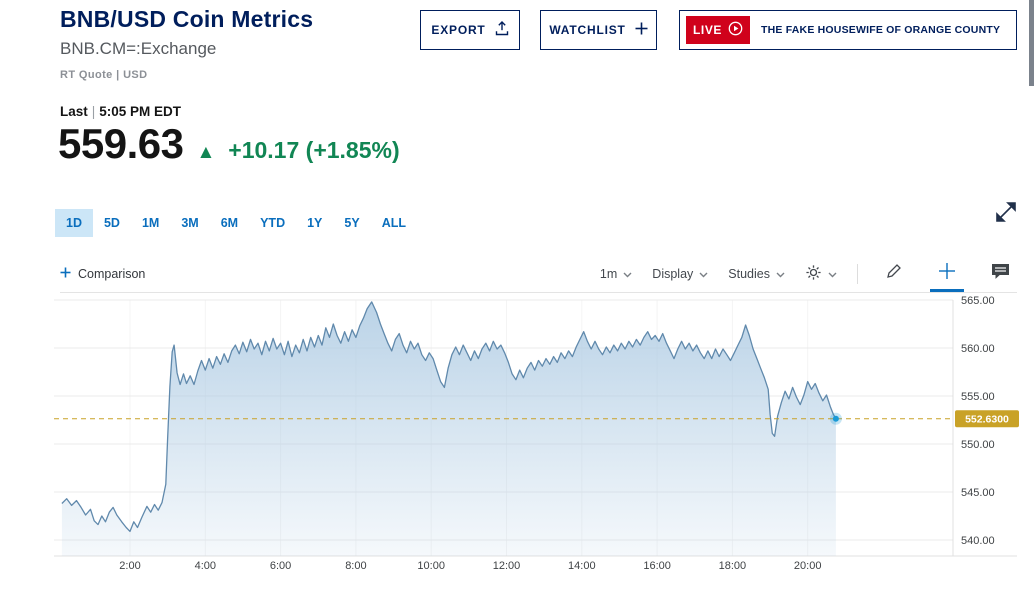 The height and width of the screenshot is (601, 1034). I want to click on export-button: EXPORT, so click(470, 30).